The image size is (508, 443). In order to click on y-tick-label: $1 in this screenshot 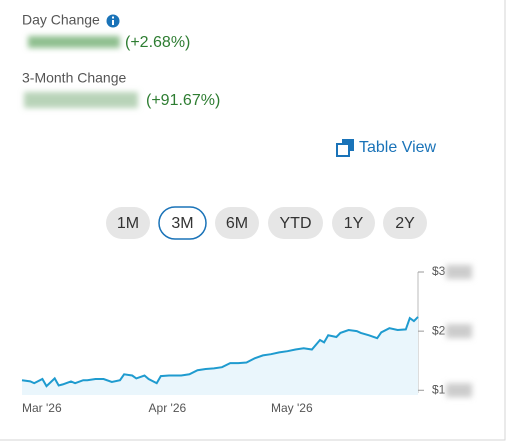, I will do `click(439, 389)`.